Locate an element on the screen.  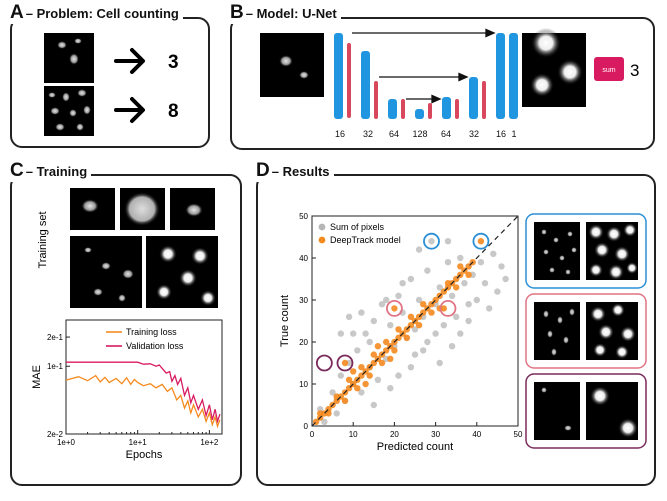
y-tick-label: 40 is located at coordinates (303, 258).